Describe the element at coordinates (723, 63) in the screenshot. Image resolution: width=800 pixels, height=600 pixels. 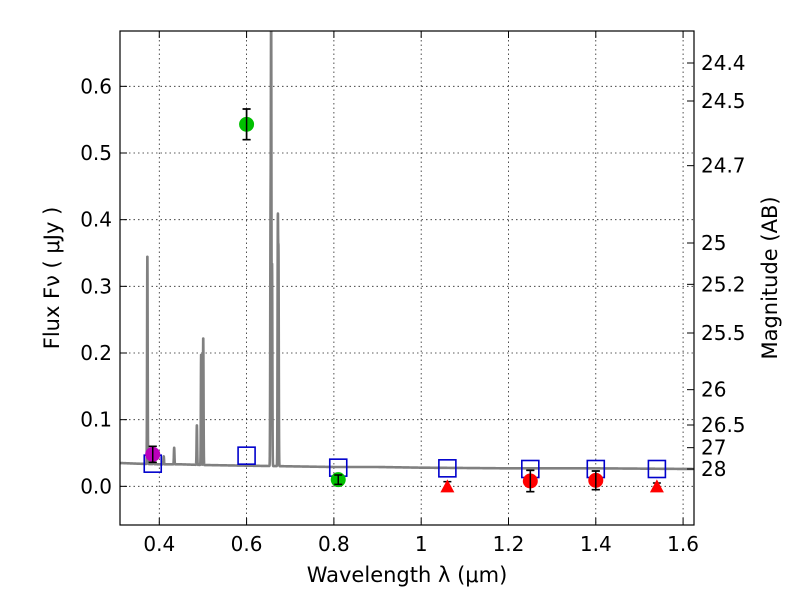
I see `right-axis-tick-label: 24.4` at that location.